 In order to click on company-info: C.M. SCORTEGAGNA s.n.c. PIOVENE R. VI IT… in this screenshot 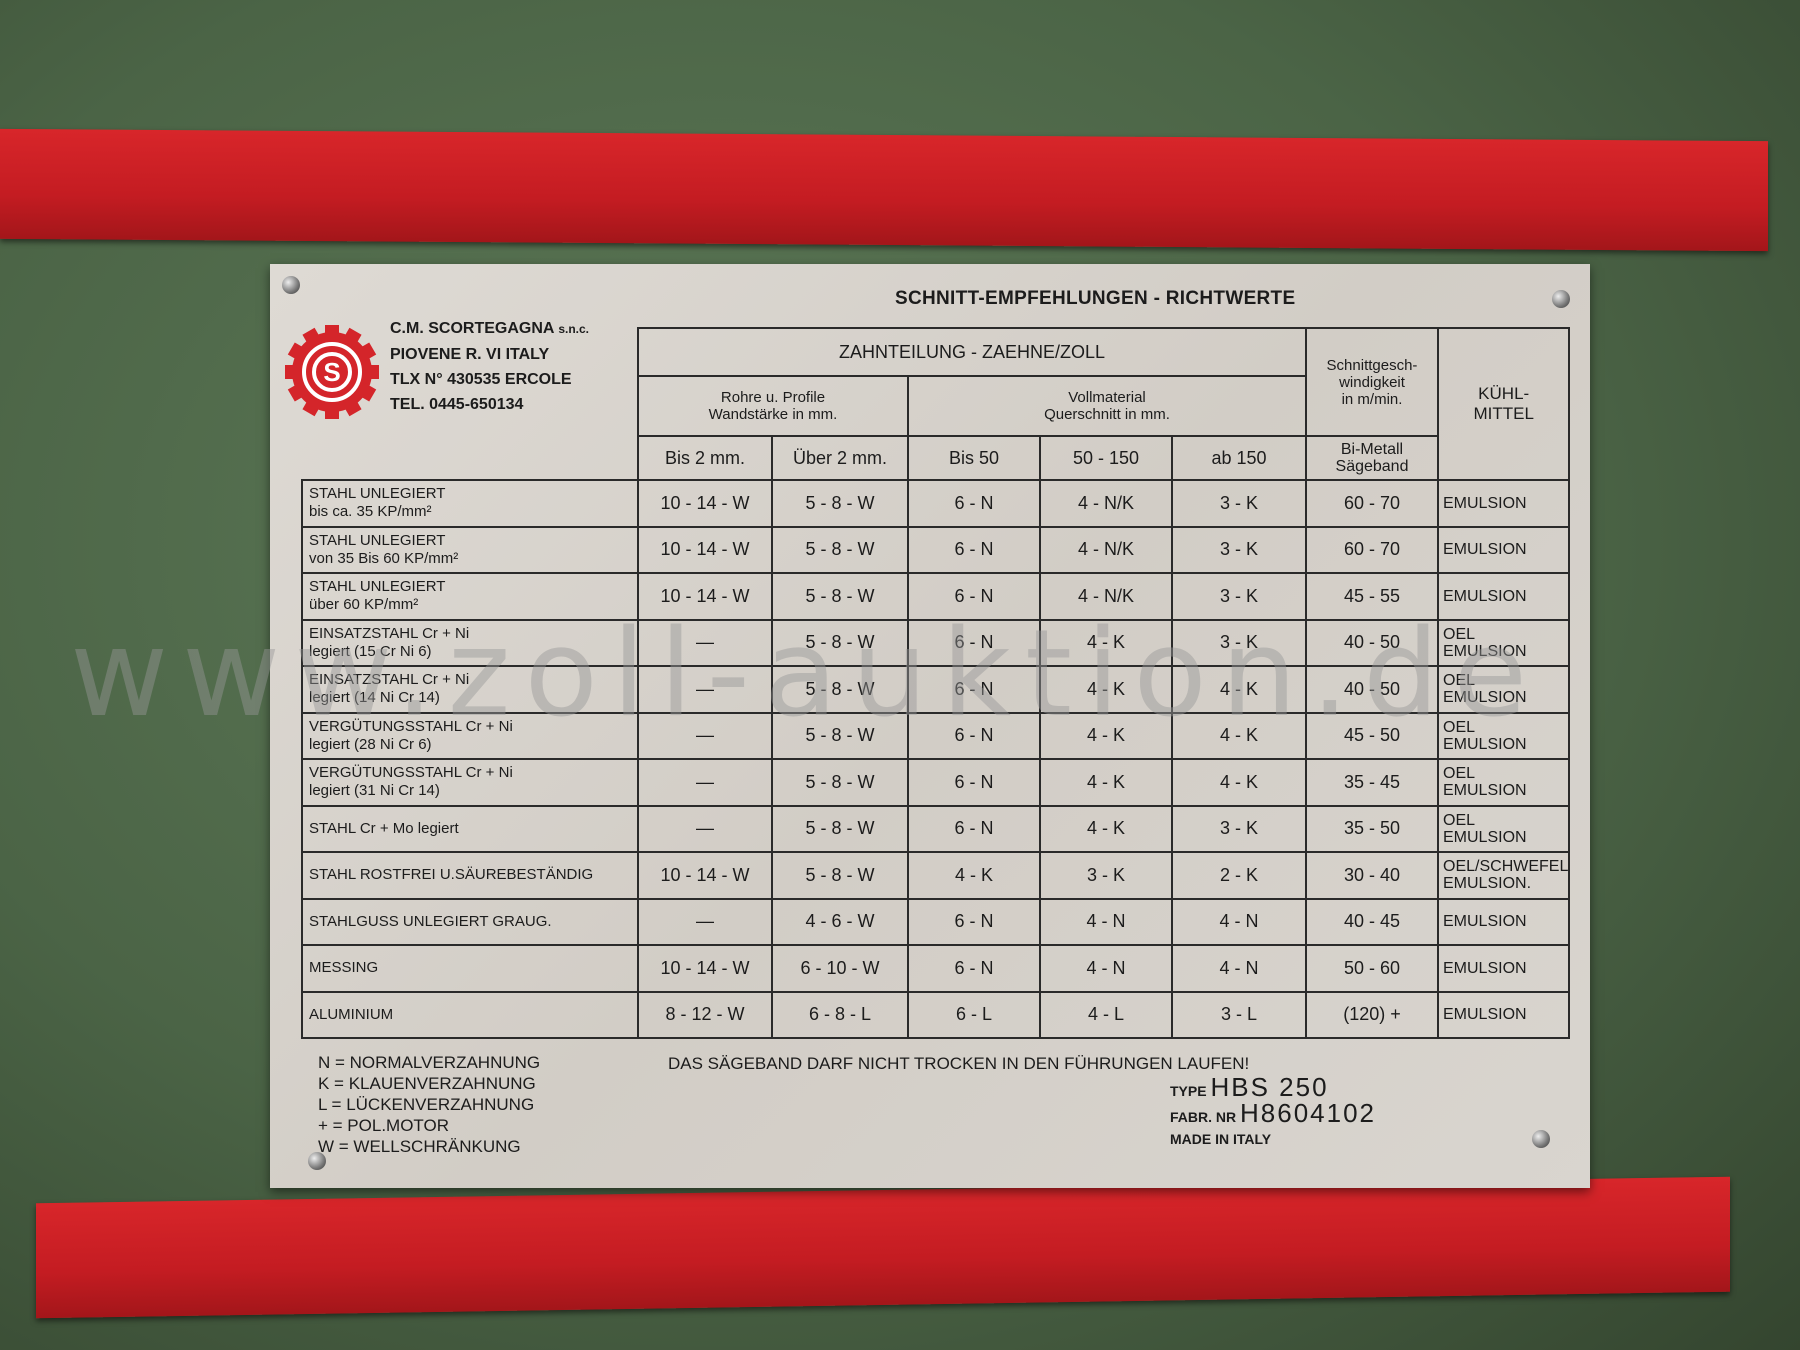, I will do `click(489, 366)`.